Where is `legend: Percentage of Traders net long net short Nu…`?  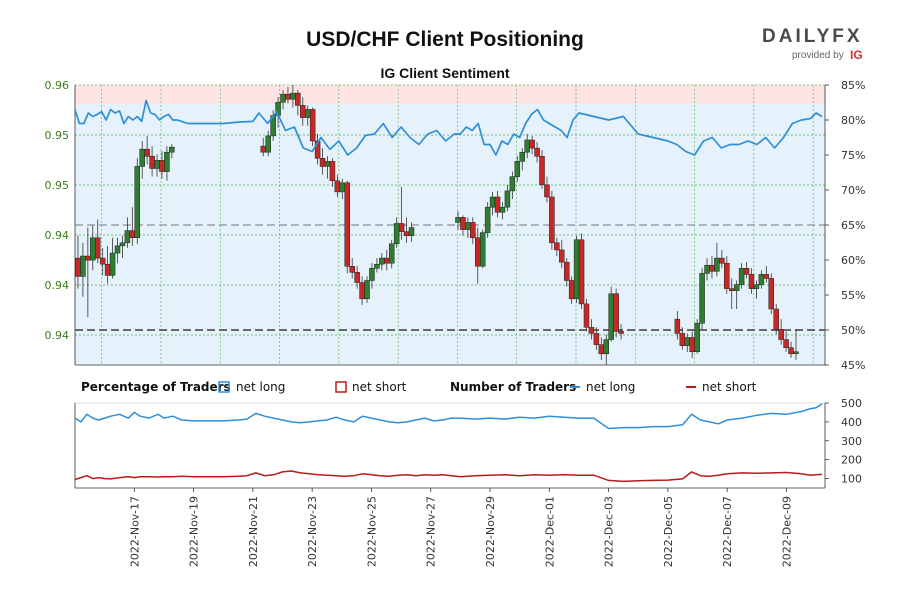
legend: Percentage of Traders net long net short Nu… is located at coordinates (419, 387).